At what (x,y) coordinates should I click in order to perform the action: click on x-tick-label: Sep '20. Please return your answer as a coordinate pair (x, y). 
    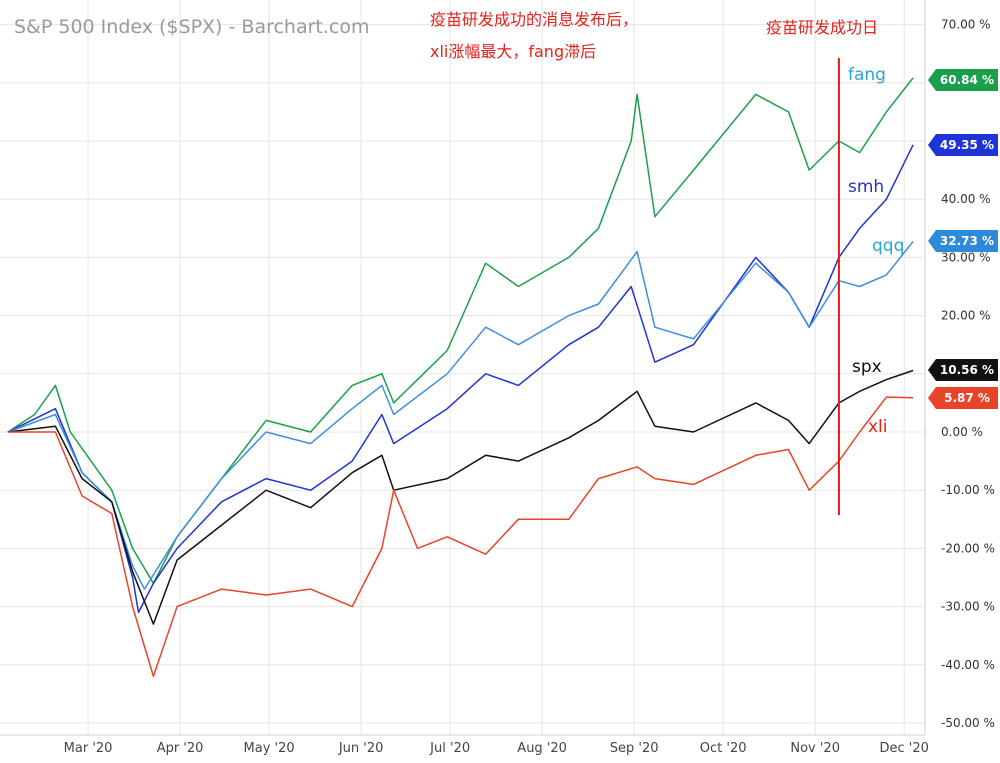
    Looking at the image, I should click on (634, 748).